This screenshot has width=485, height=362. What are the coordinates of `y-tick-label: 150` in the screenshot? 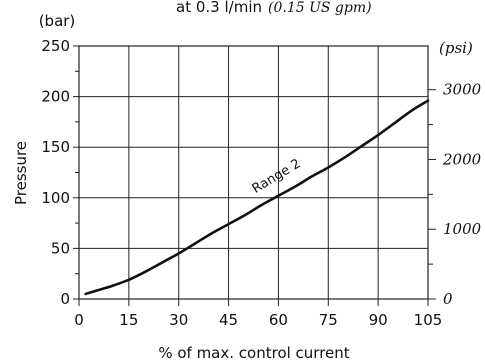 It's located at (55, 147).